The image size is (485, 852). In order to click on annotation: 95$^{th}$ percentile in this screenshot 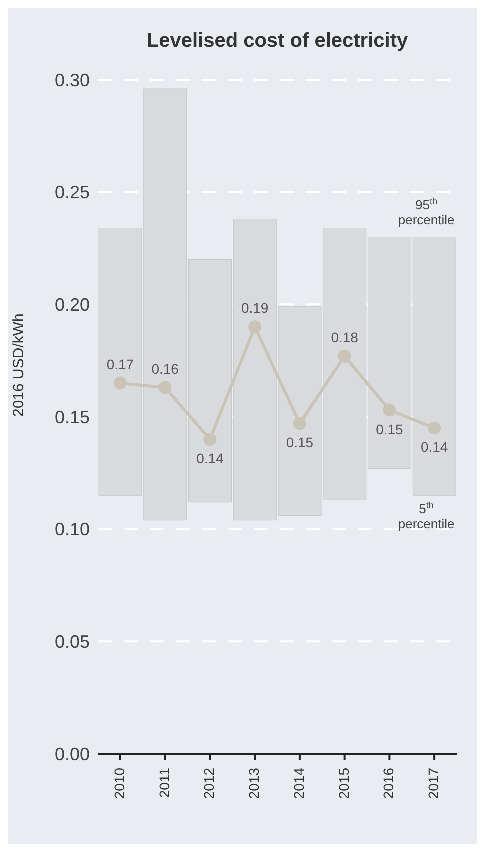, I will do `click(426, 212)`.